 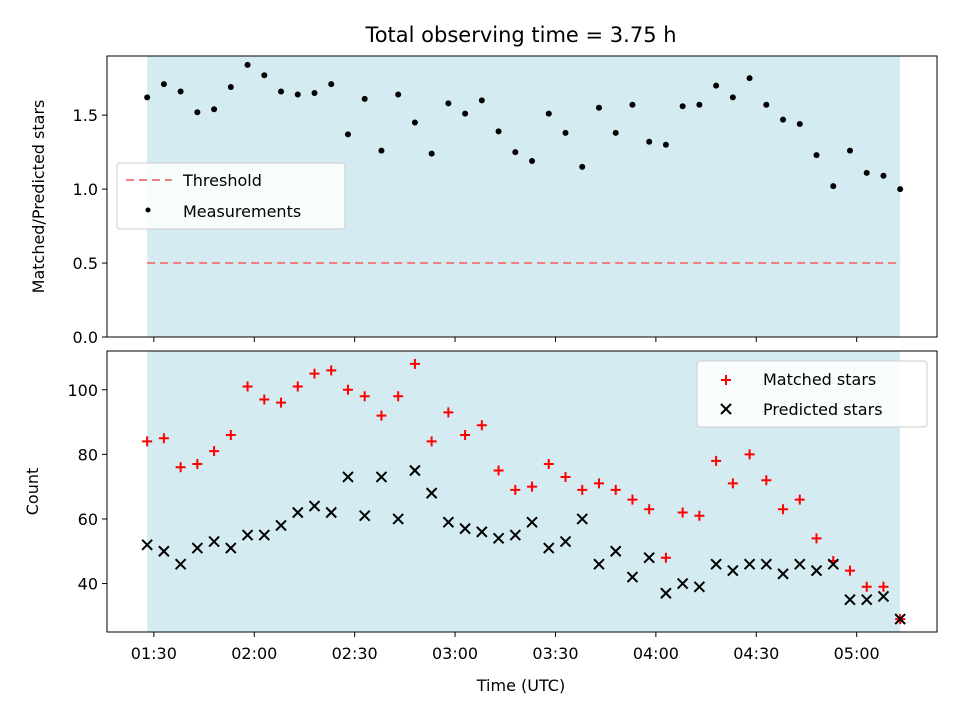 What do you see at coordinates (726, 380) in the screenshot?
I see `legend-matched-swatch` at bounding box center [726, 380].